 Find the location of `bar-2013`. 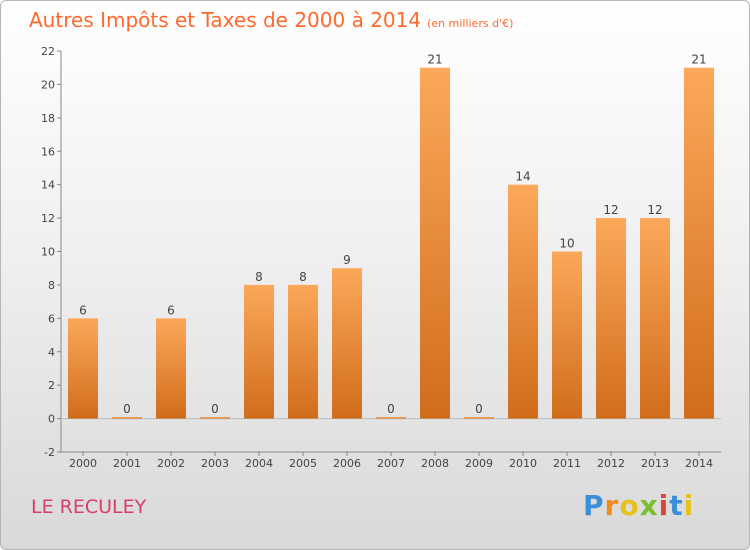

bar-2013 is located at coordinates (655, 318).